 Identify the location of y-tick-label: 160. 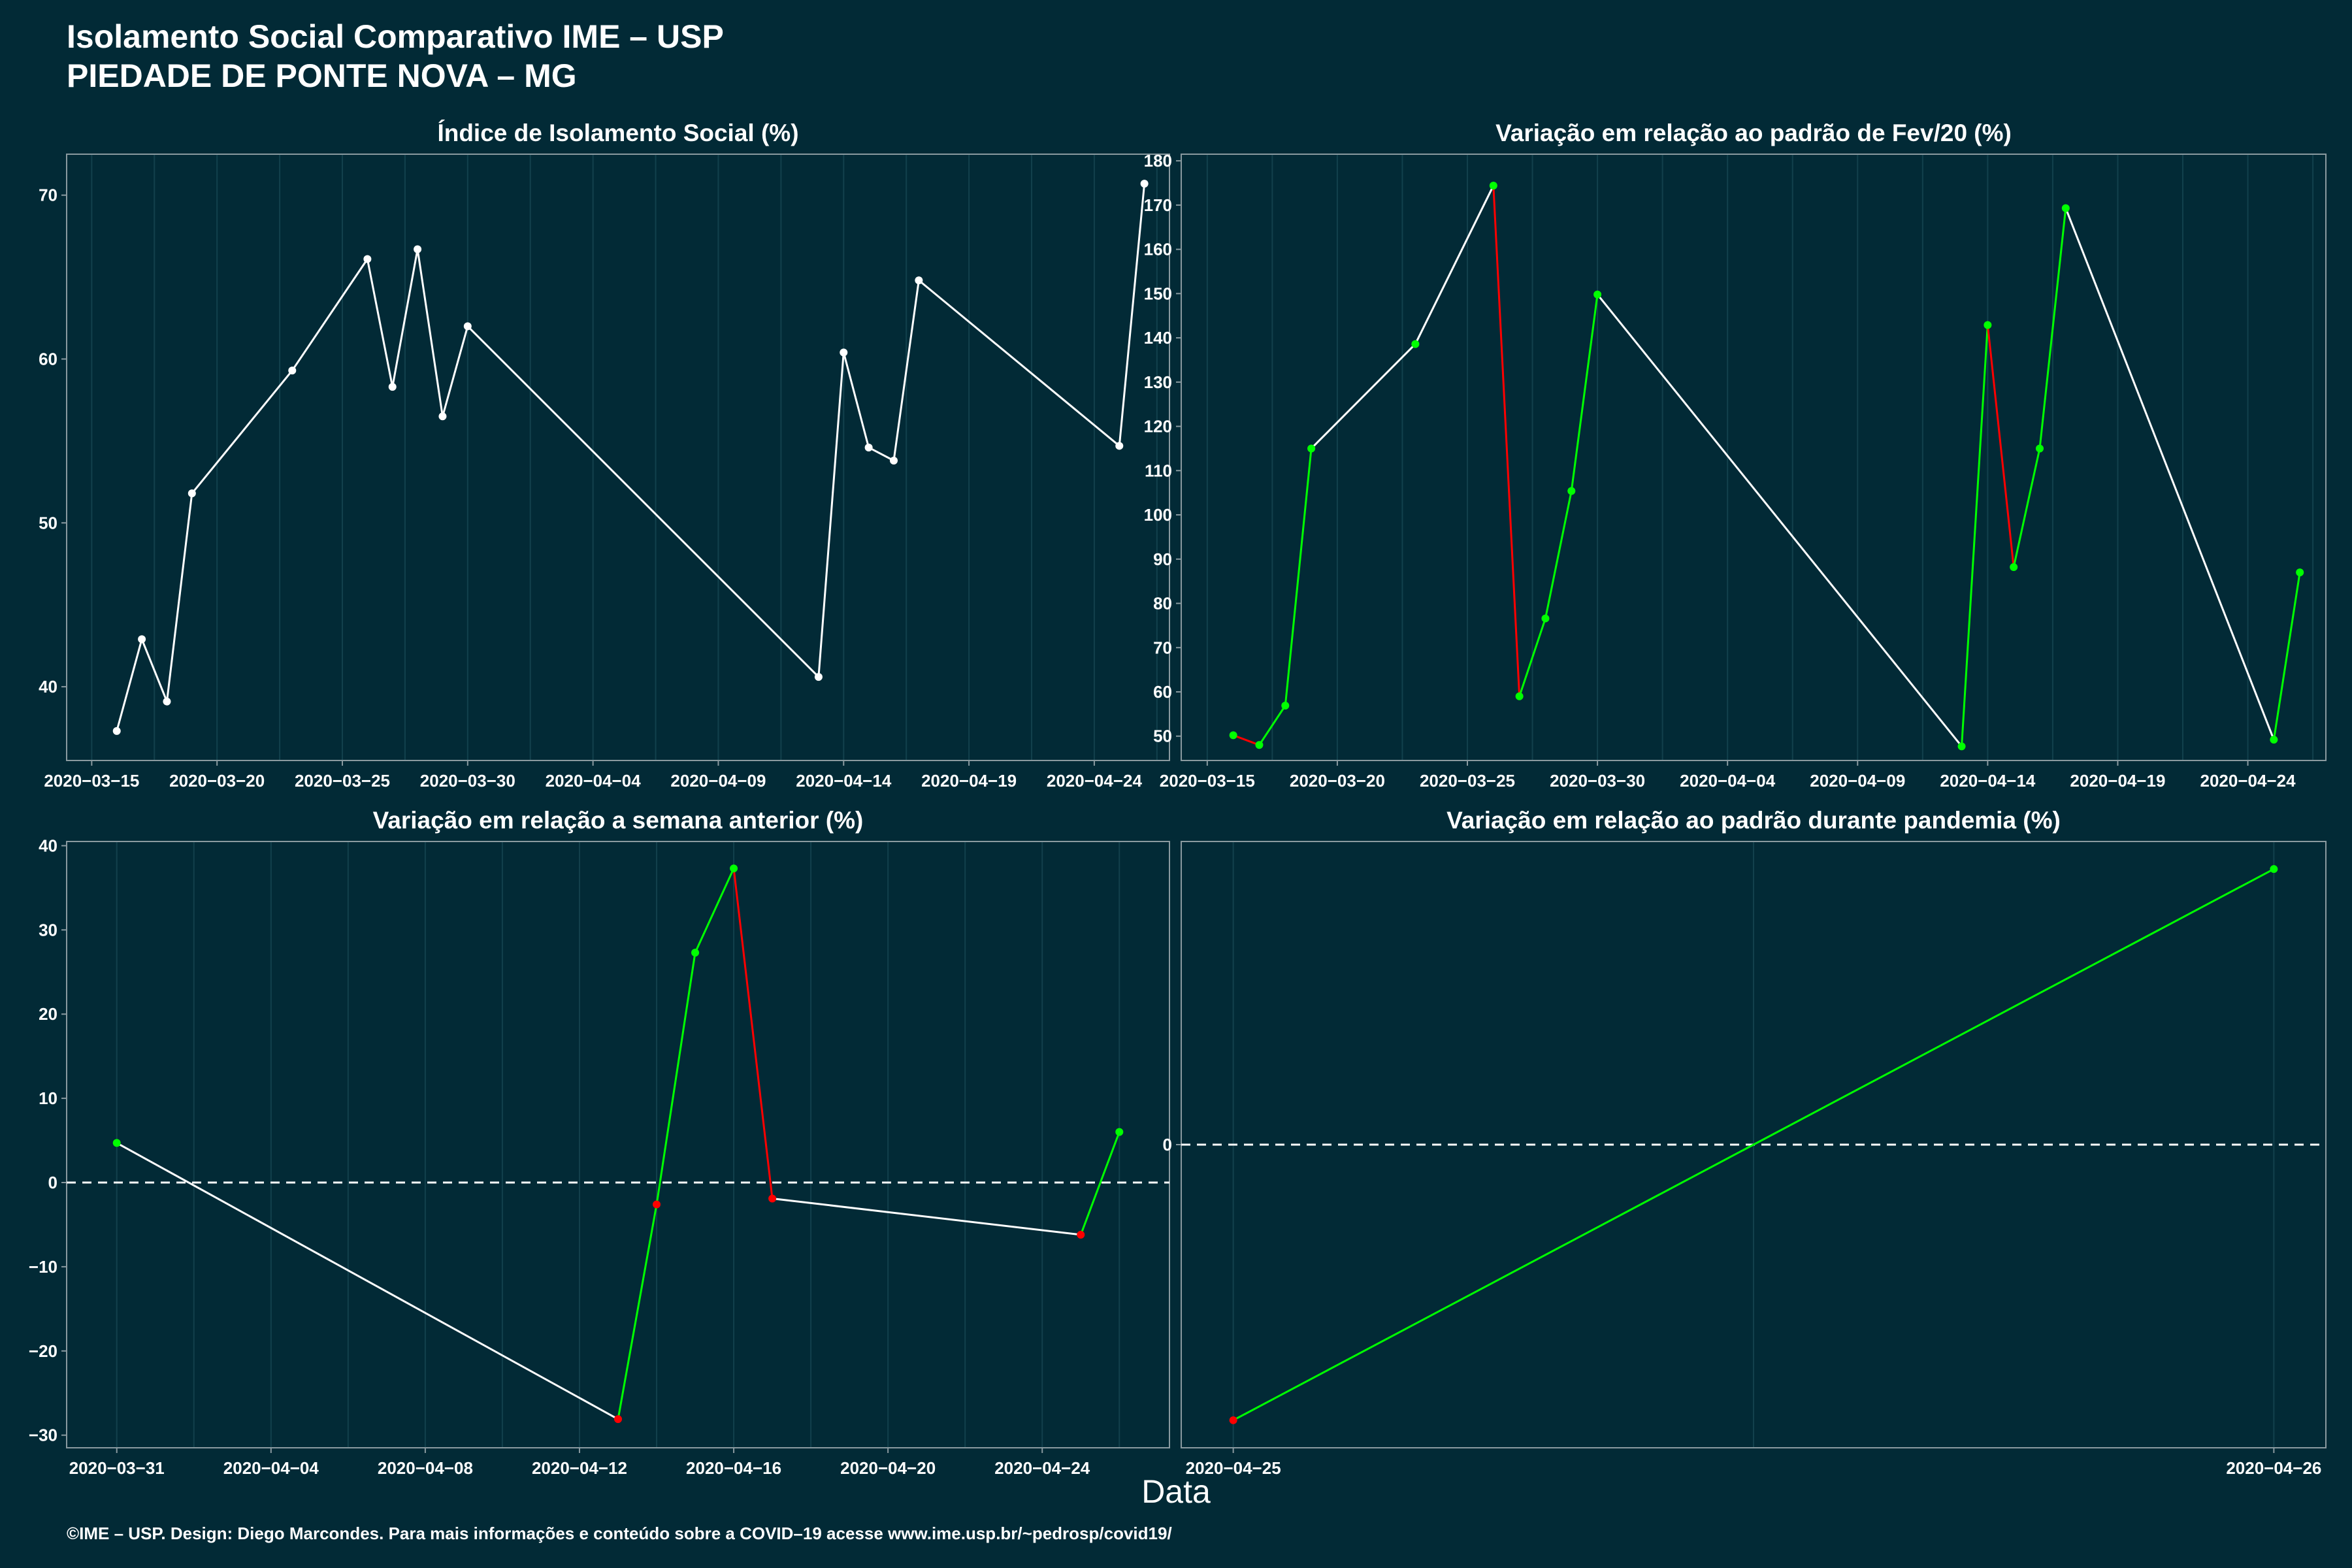
(1158, 249).